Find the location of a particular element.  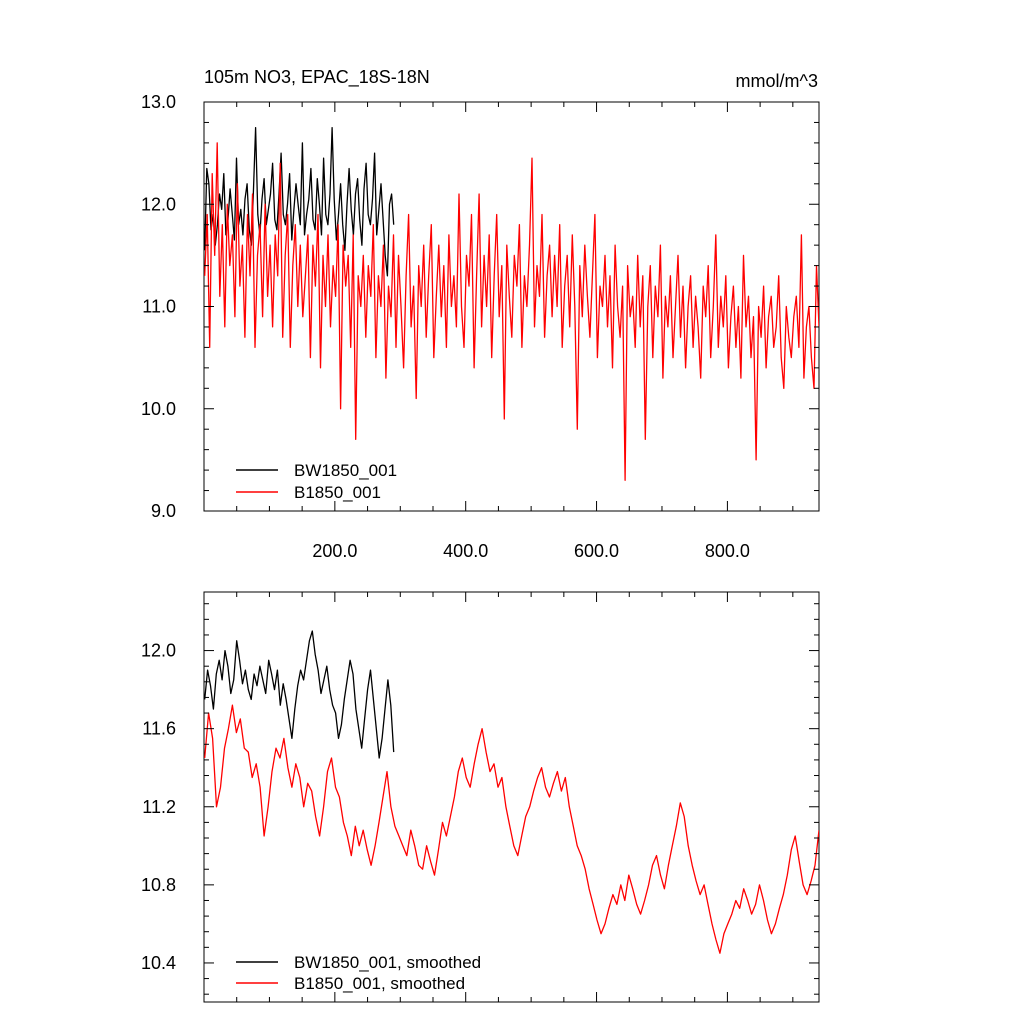

bottom-legend: BW1850_001, smoothed B1850_001, smoothed is located at coordinates (358, 973).